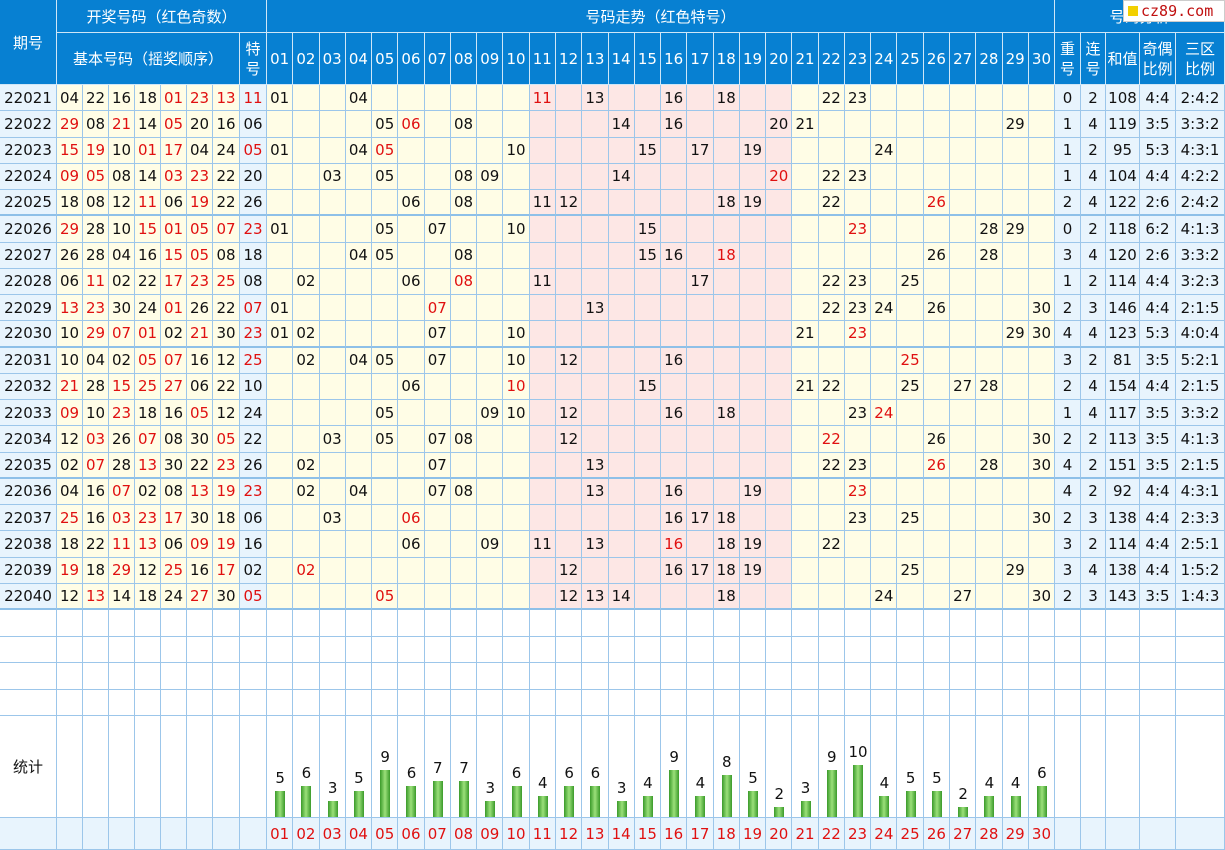 The image size is (1225, 850). Describe the element at coordinates (1123, 229) in the screenshot. I see `sum-cell: 118` at that location.